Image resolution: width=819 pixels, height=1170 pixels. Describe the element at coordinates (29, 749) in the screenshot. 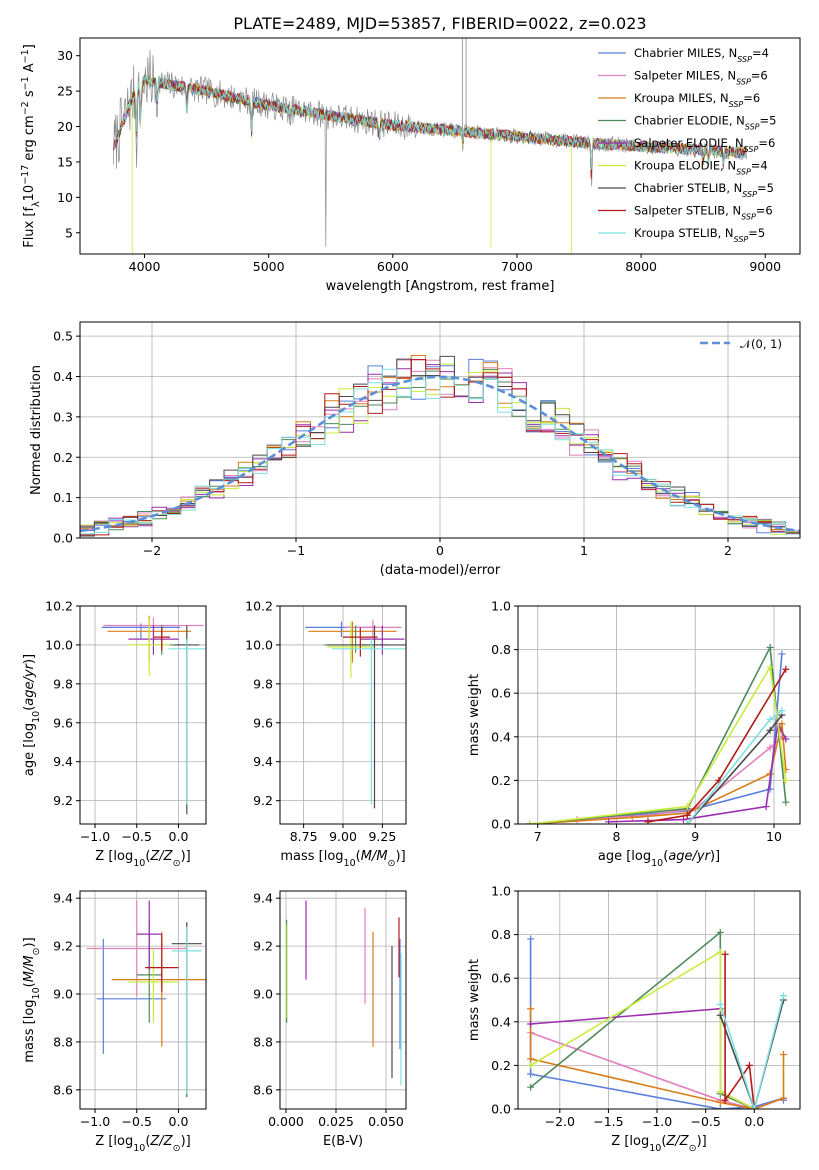

I see `y-axis-label-part: age [log` at that location.